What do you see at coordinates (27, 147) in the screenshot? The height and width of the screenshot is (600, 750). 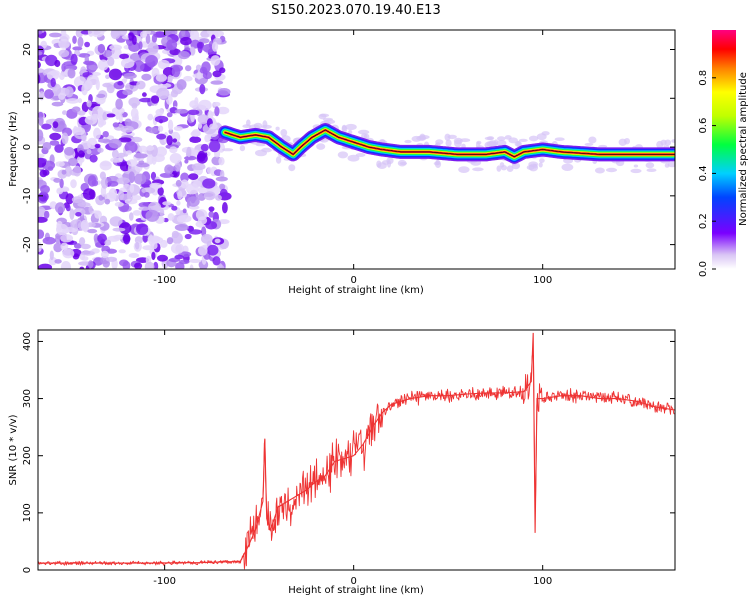 I see `heat-y-tick-label: 0` at bounding box center [27, 147].